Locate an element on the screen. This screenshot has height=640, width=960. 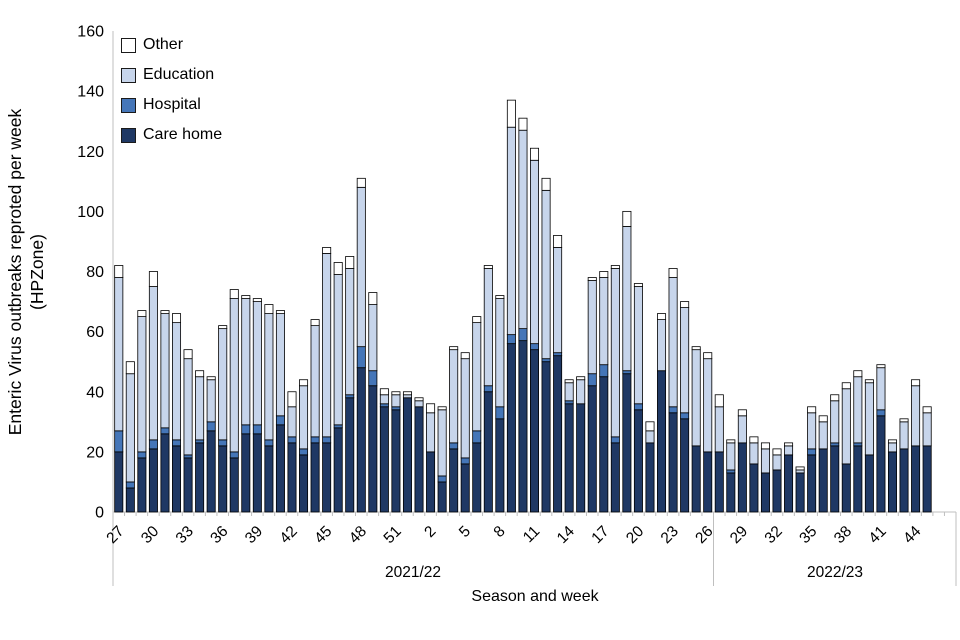
bar-2021-22-wk40 is located at coordinates (269, 408).